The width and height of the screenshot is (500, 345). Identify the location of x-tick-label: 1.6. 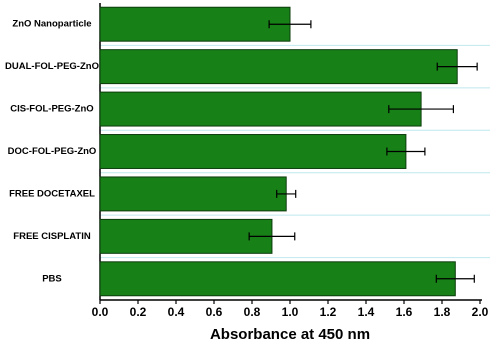
(404, 312).